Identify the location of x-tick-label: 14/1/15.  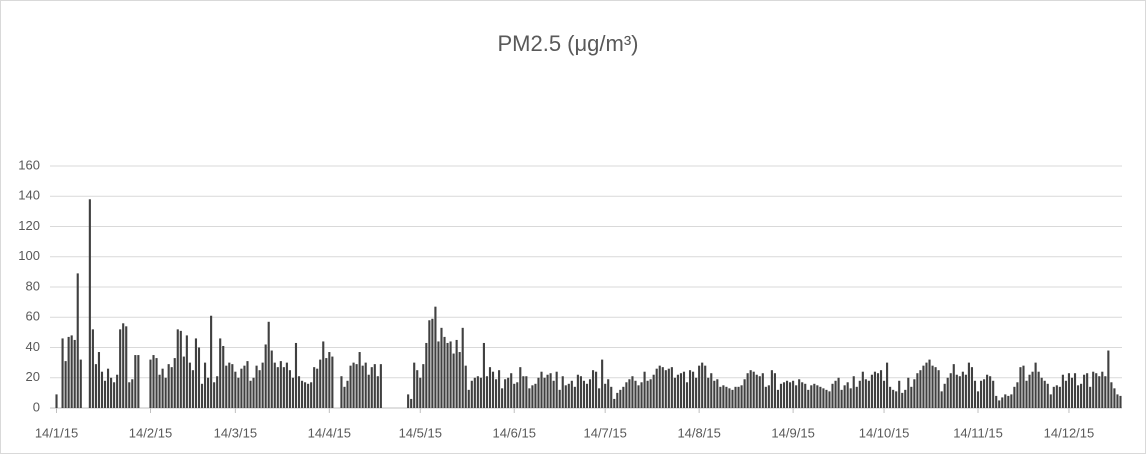
(56, 432).